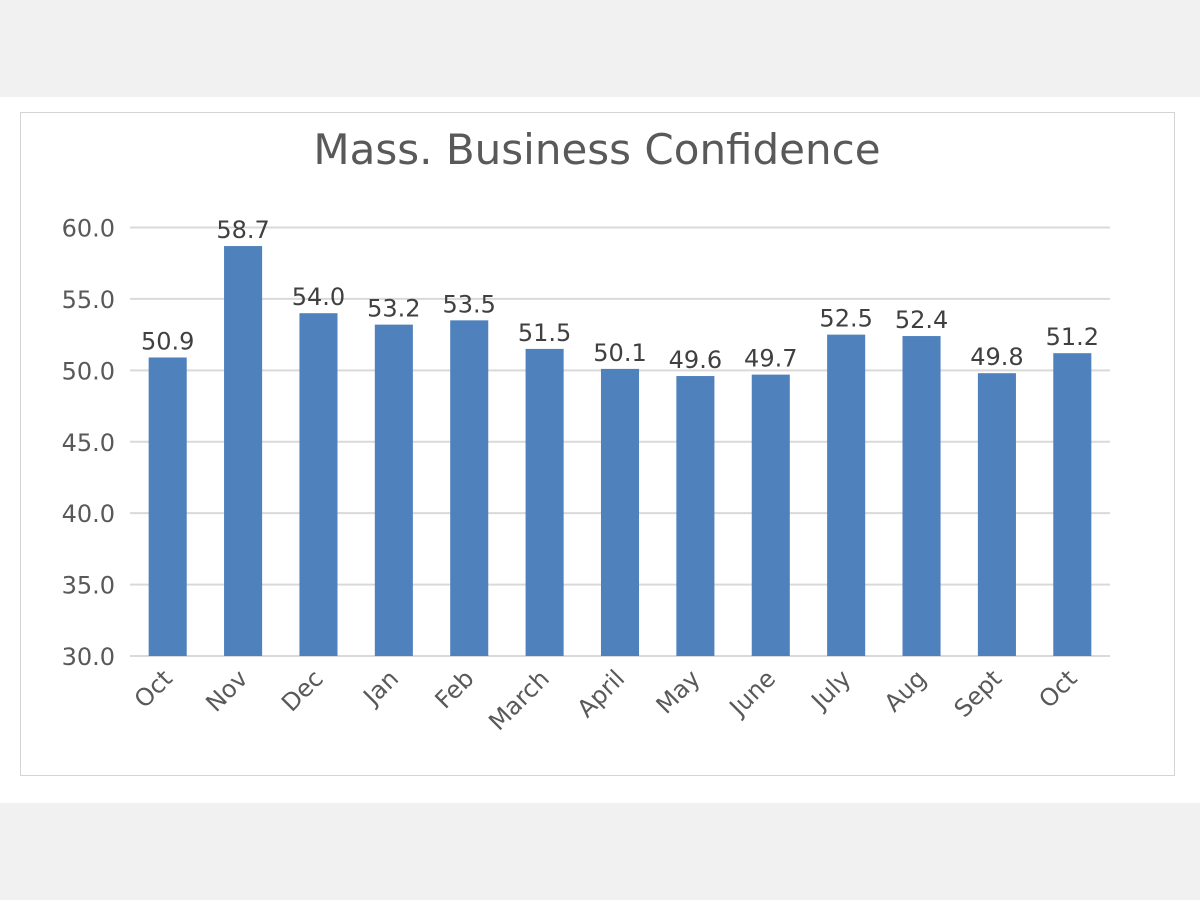  Describe the element at coordinates (695, 360) in the screenshot. I see `data-label: 49.6` at that location.